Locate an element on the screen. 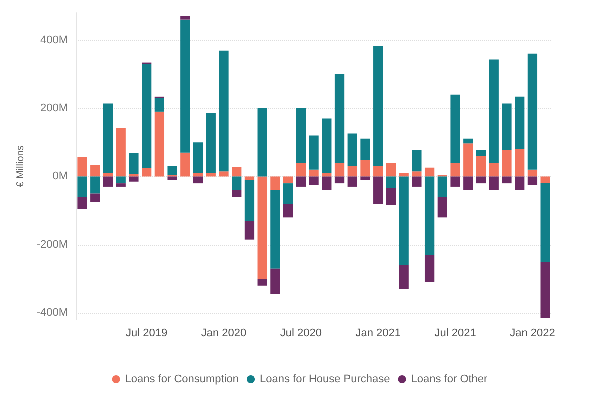  legend-label: Loans for House Purchase is located at coordinates (325, 380).